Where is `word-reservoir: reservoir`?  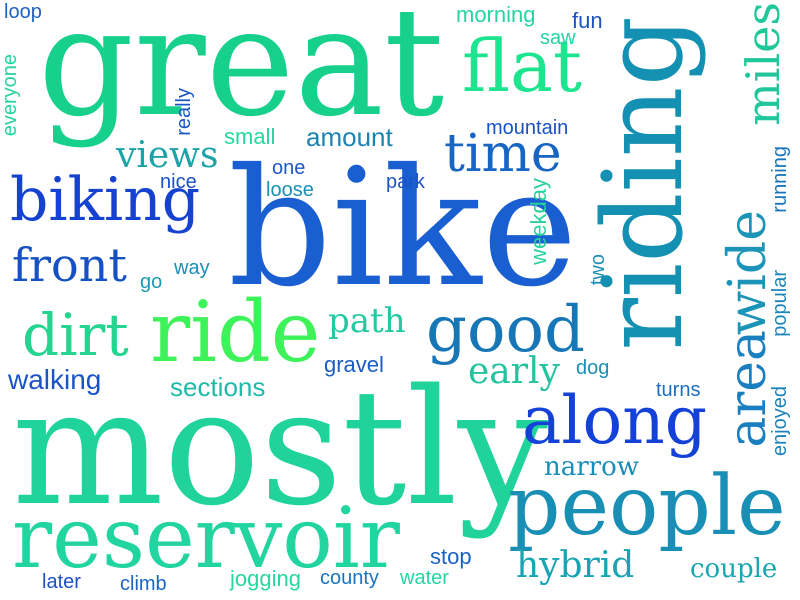 word-reservoir: reservoir is located at coordinates (206, 538).